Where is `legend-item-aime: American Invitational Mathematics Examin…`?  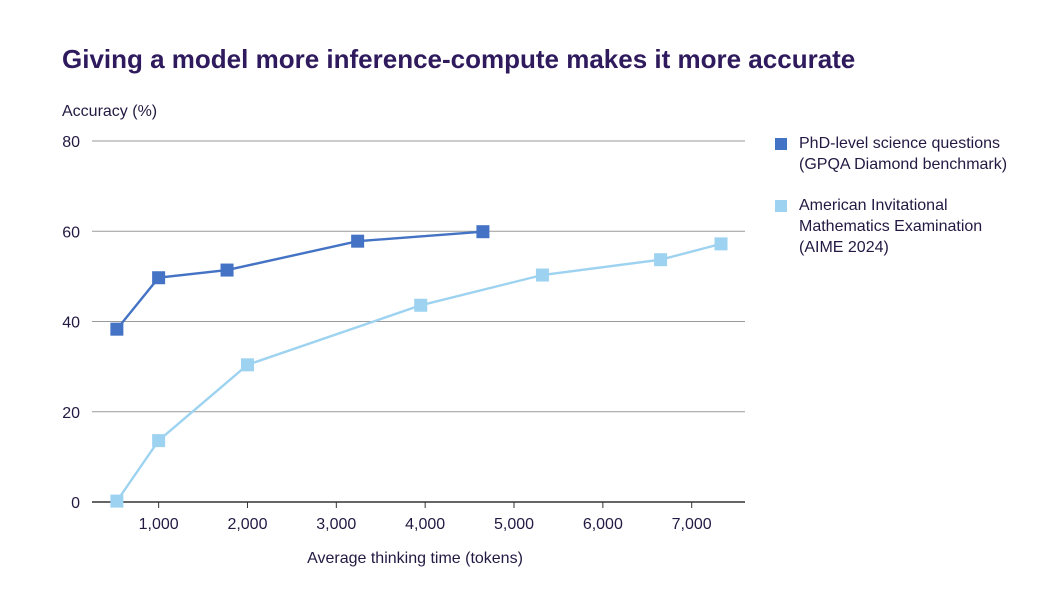
legend-item-aime: American Invitational Mathematics Examin… is located at coordinates (900, 226).